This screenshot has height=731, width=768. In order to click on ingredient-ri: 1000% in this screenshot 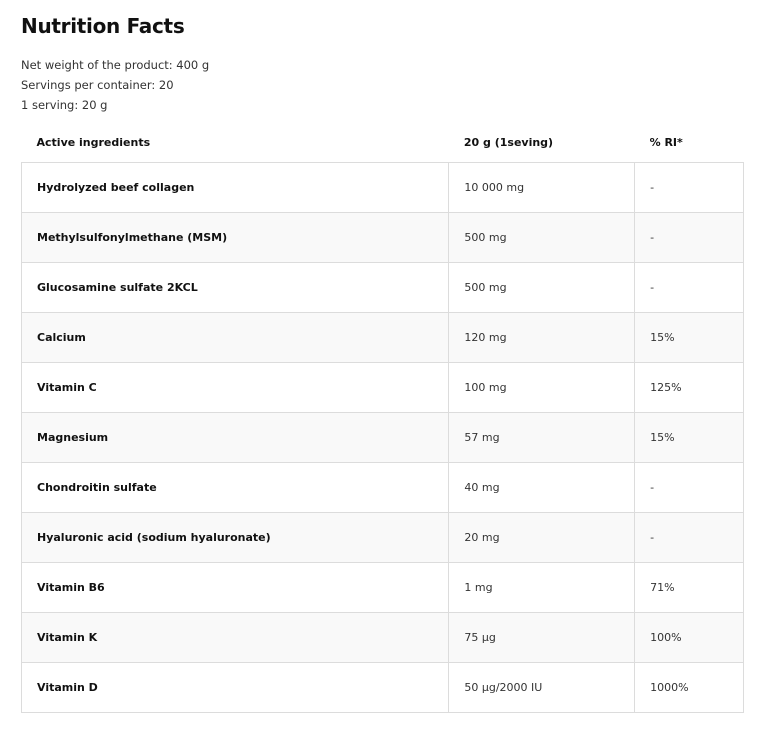, I will do `click(689, 687)`.